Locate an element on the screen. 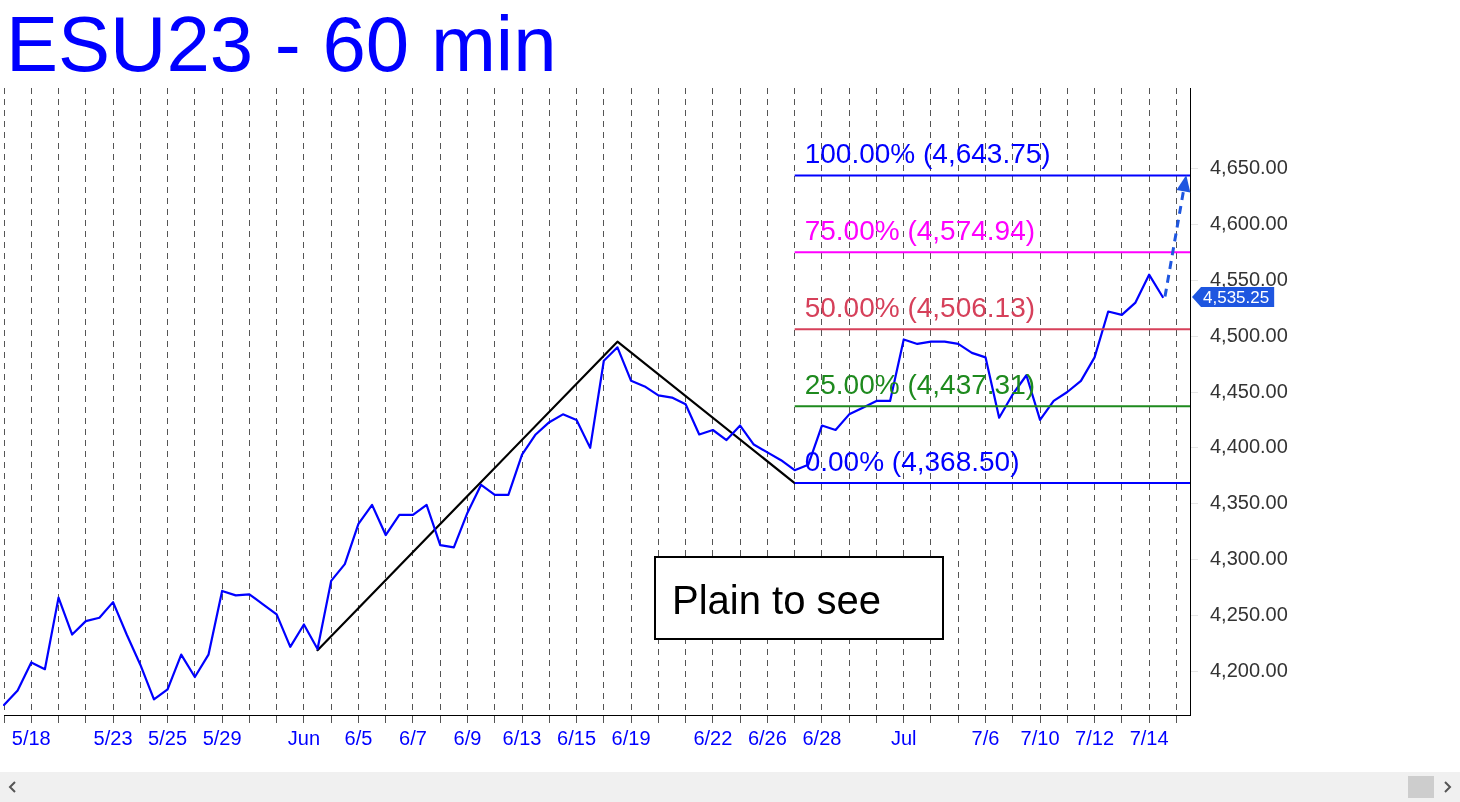  y-tick-label: 4,200.00 is located at coordinates (1249, 669).